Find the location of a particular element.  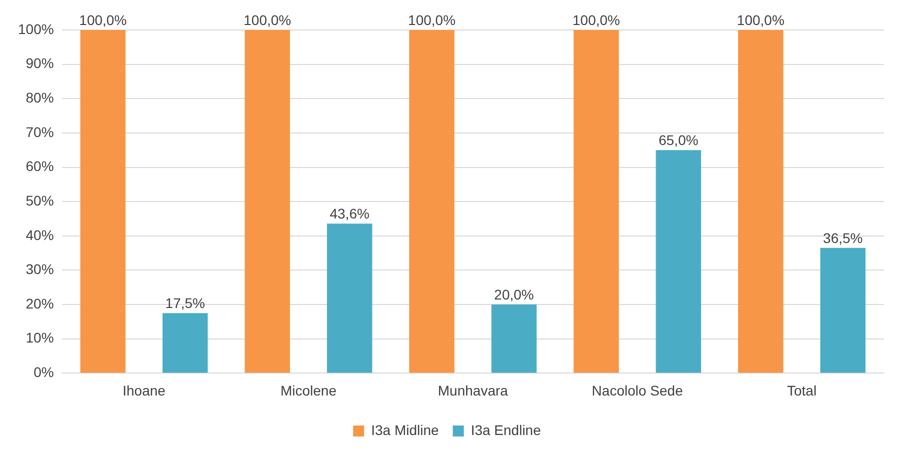

data-label: 36,5% is located at coordinates (843, 238).